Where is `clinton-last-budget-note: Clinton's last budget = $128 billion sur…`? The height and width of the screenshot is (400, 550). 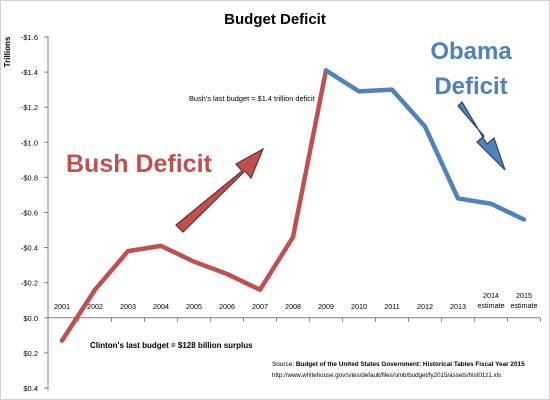
clinton-last-budget-note: Clinton's last budget = $128 billion sur… is located at coordinates (171, 345).